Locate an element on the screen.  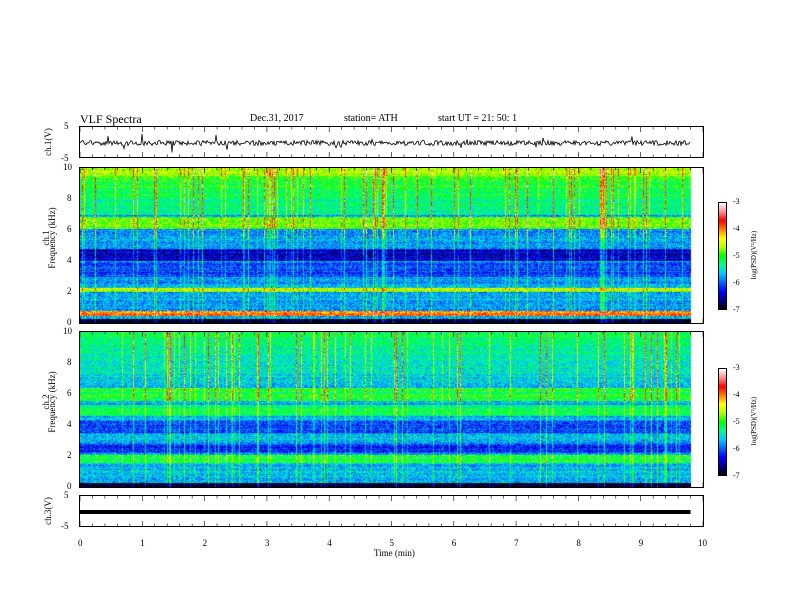
ch1-spec-ylabel-frequency: Frequency (kHz) is located at coordinates (52, 238).